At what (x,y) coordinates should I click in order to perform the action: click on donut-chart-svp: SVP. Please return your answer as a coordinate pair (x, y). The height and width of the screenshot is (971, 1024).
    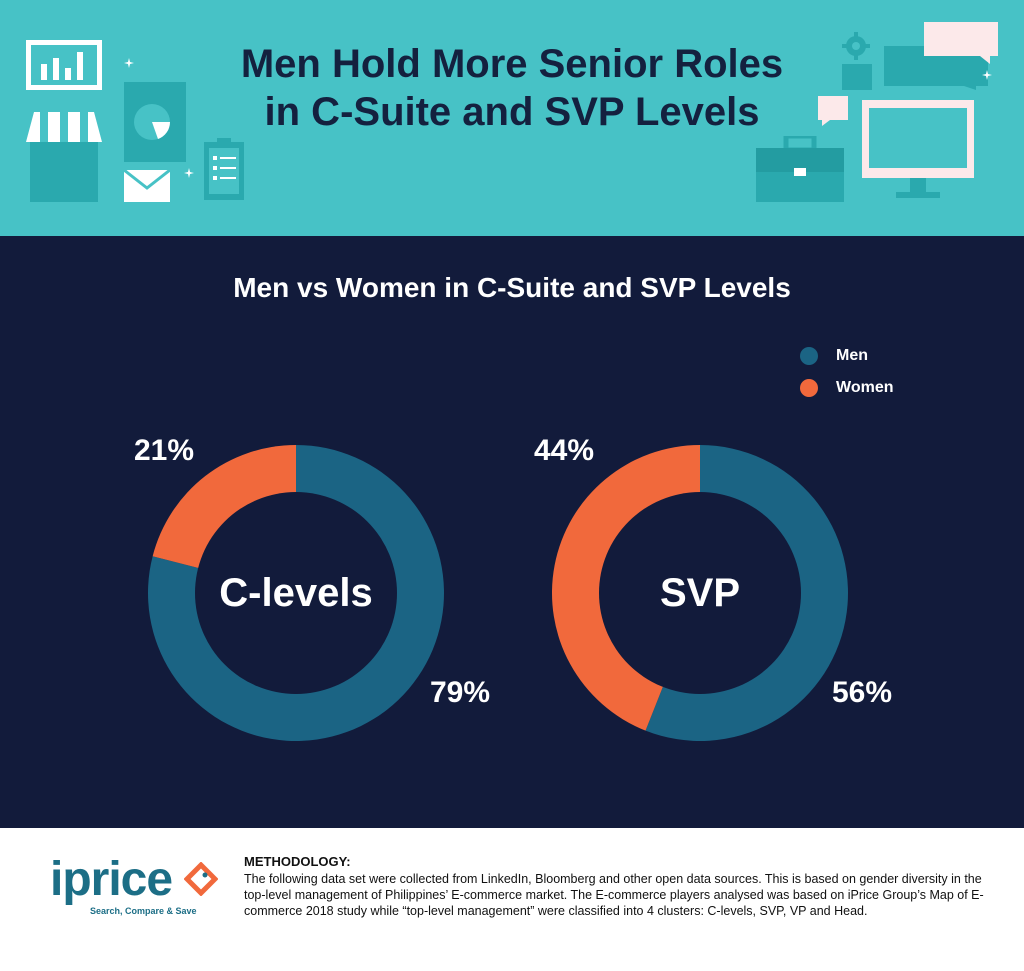
    Looking at the image, I should click on (699, 593).